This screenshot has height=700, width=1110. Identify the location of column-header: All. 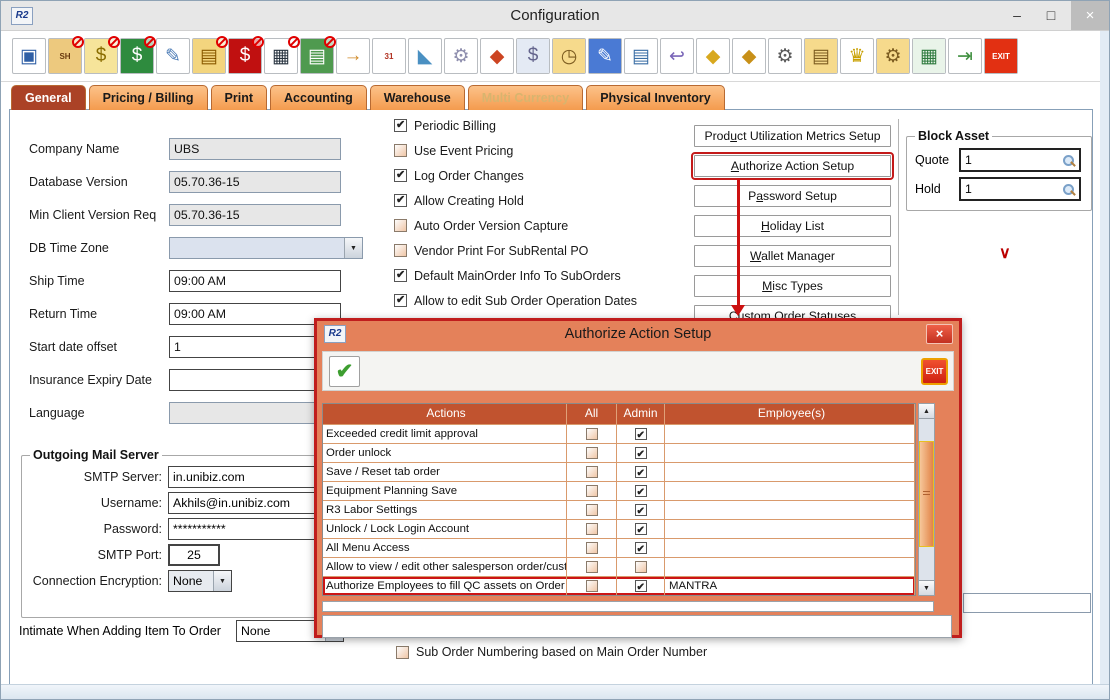
(592, 414).